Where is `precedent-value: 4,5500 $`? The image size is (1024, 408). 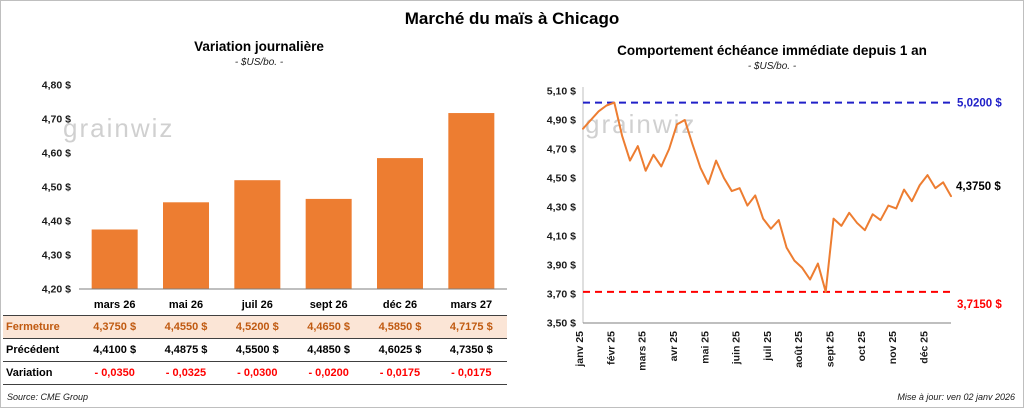 precedent-value: 4,5500 $ is located at coordinates (257, 350).